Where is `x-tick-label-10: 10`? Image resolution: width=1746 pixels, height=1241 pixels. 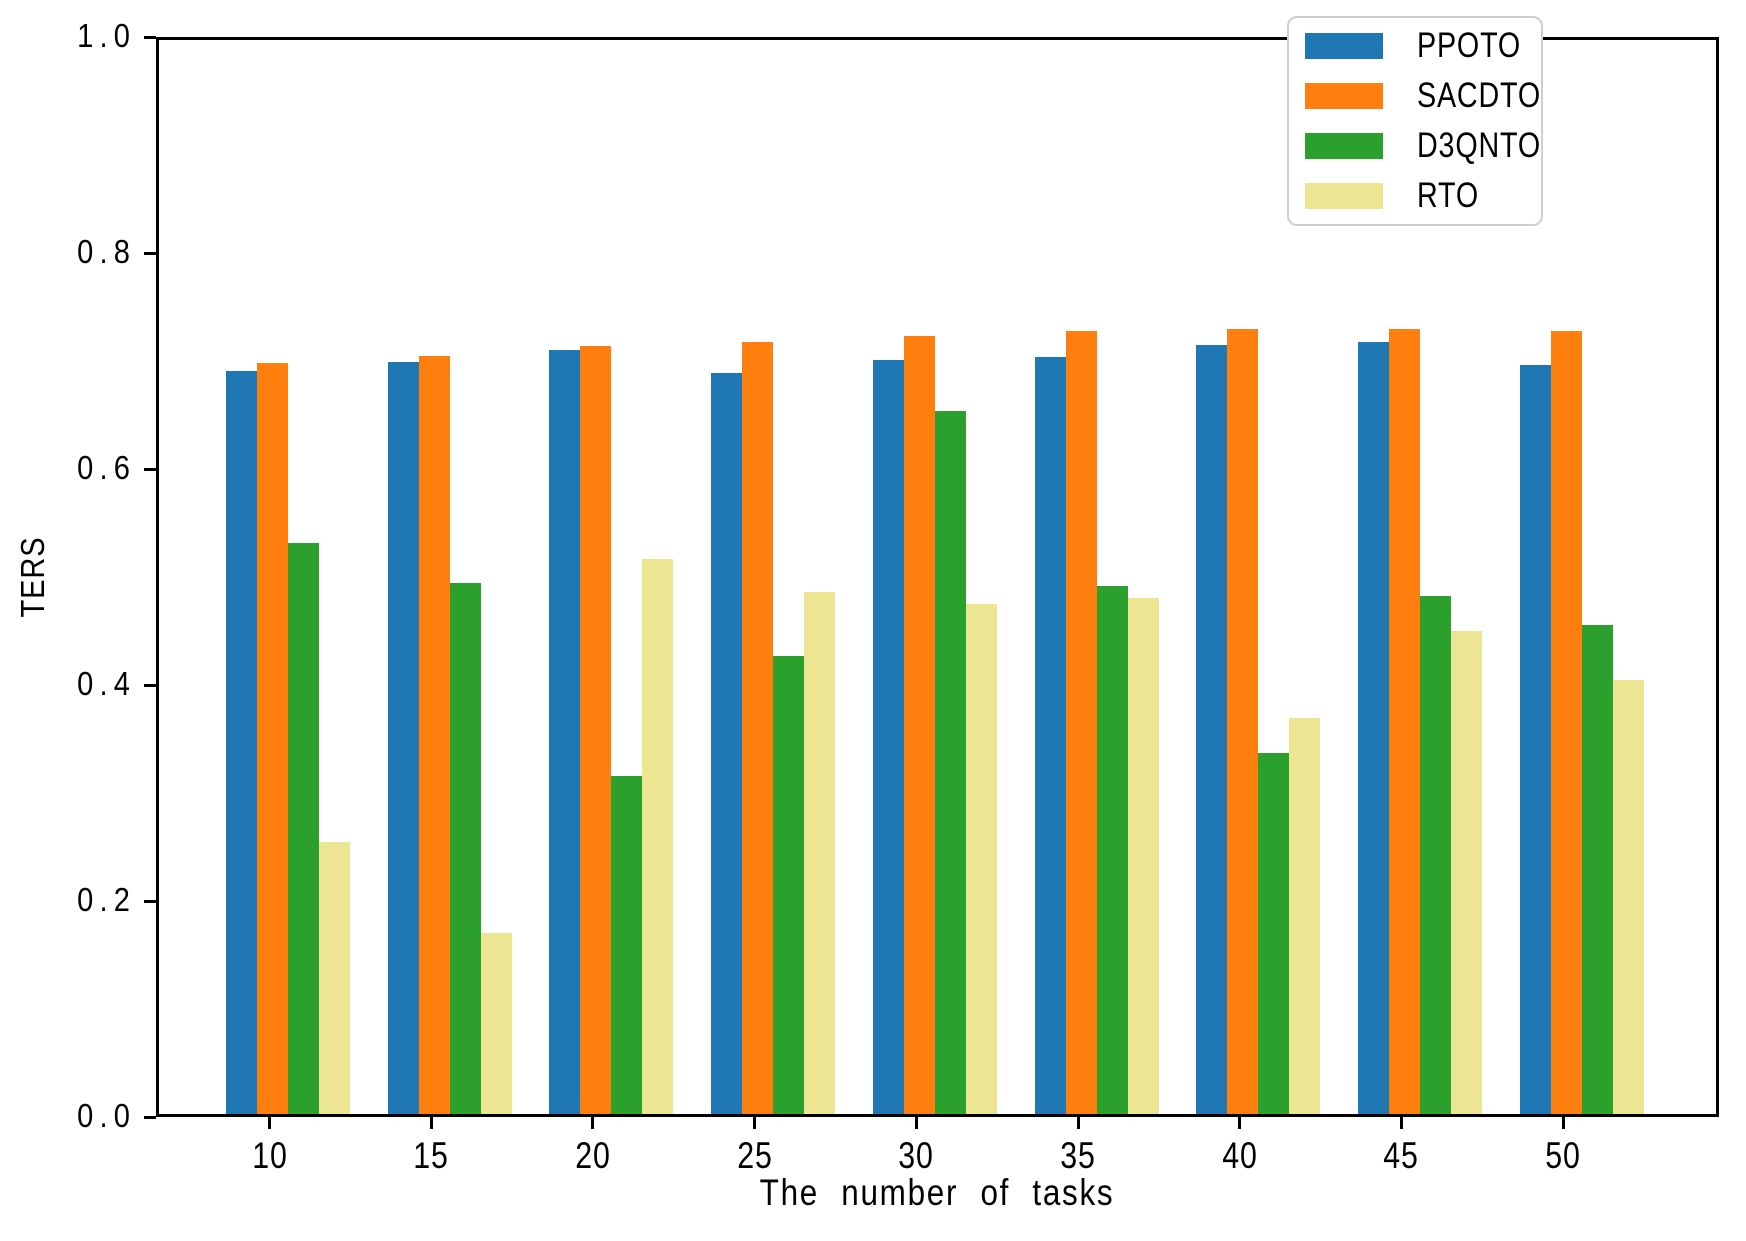
x-tick-label-10: 10 is located at coordinates (269, 1155).